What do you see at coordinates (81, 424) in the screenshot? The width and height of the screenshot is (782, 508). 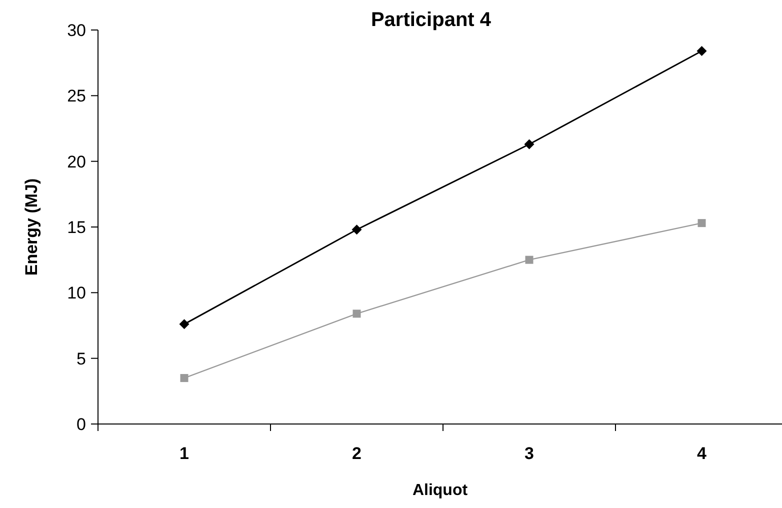 I see `y-tick-label: 0` at bounding box center [81, 424].